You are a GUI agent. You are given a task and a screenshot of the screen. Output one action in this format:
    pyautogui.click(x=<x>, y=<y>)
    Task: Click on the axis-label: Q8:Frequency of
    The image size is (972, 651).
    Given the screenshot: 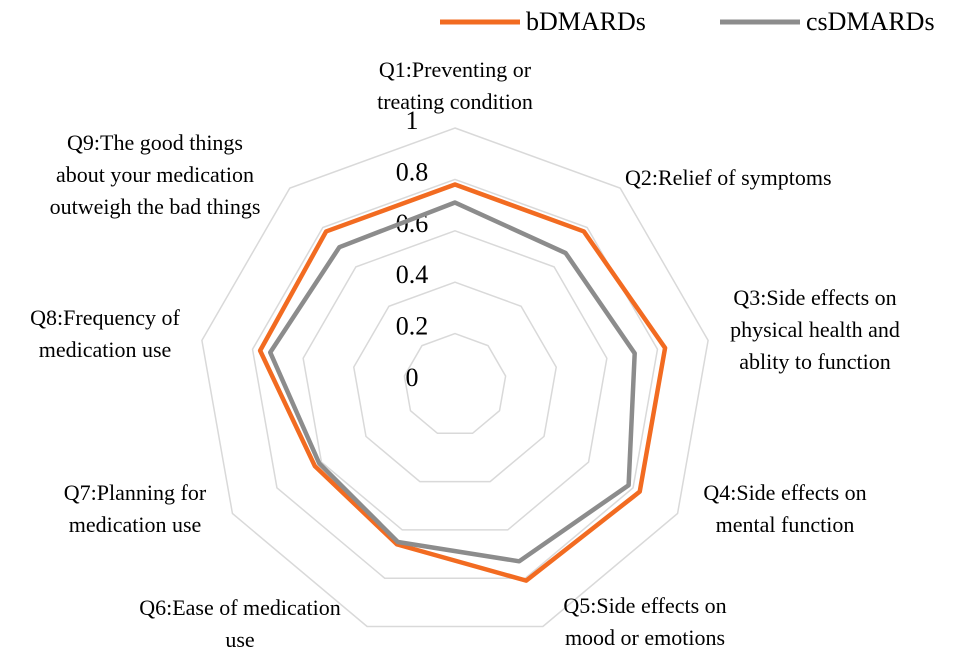 What is the action you would take?
    pyautogui.click(x=105, y=317)
    